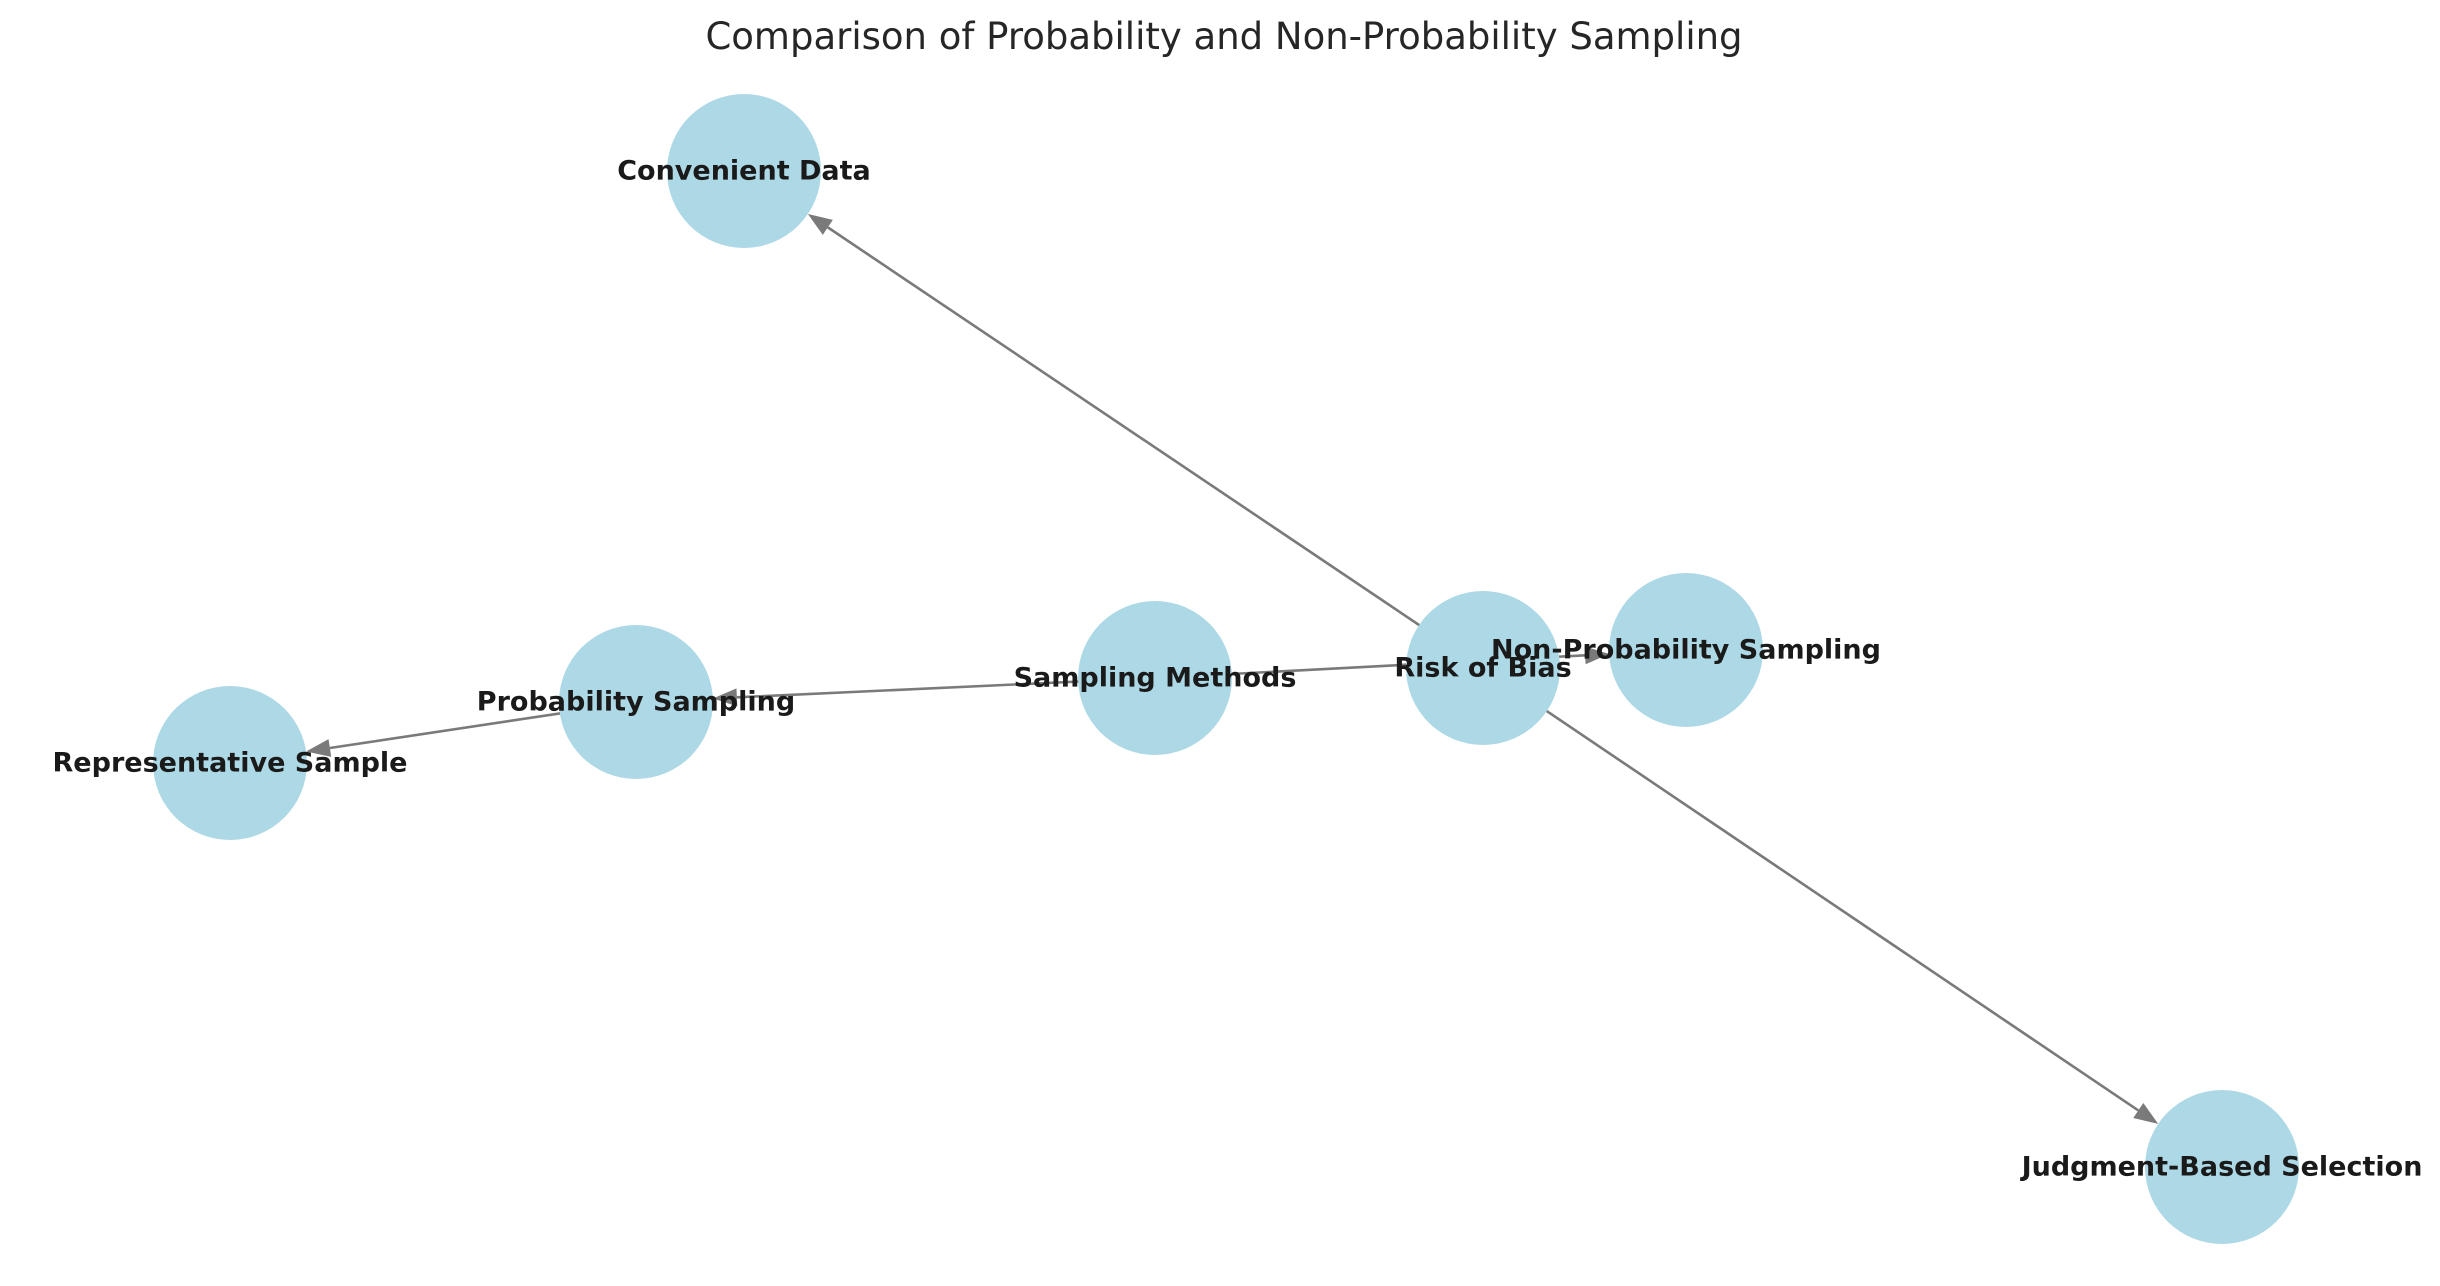  Describe the element at coordinates (2146, 1113) in the screenshot. I see `arrowhead-risk-to-judg` at that location.